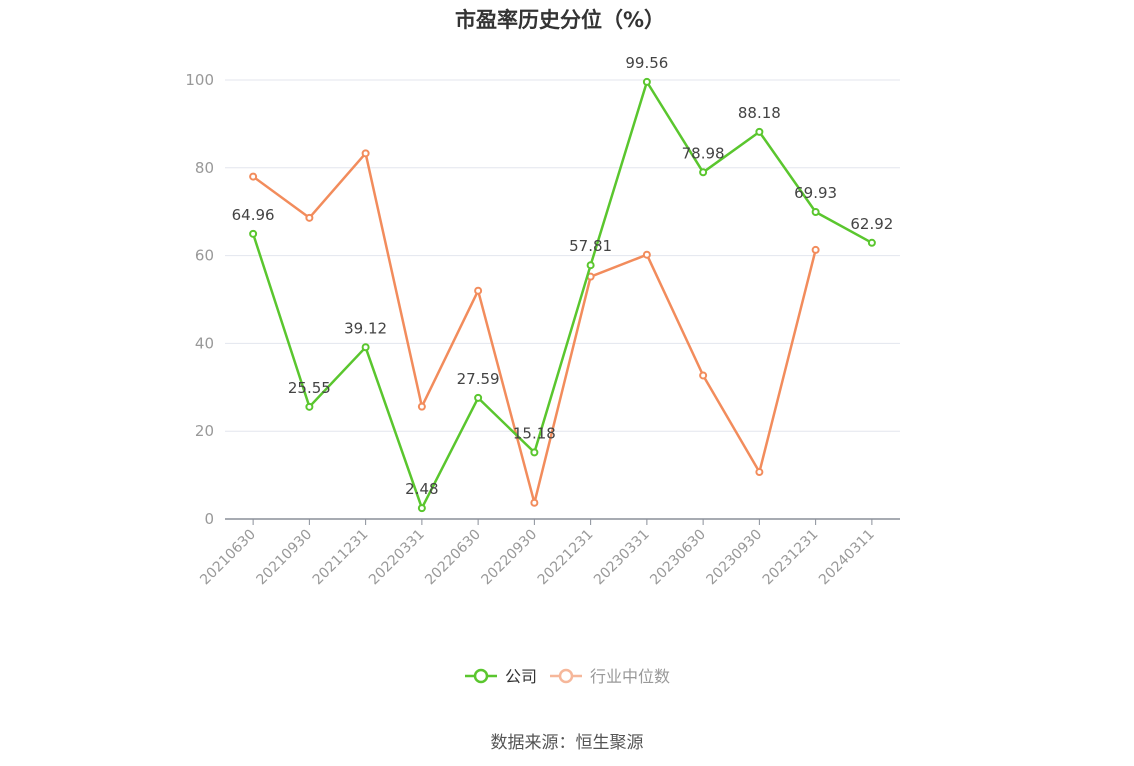 The height and width of the screenshot is (766, 1134). What do you see at coordinates (566, 558) in the screenshot?
I see `x-tick-label: 20221231` at bounding box center [566, 558].